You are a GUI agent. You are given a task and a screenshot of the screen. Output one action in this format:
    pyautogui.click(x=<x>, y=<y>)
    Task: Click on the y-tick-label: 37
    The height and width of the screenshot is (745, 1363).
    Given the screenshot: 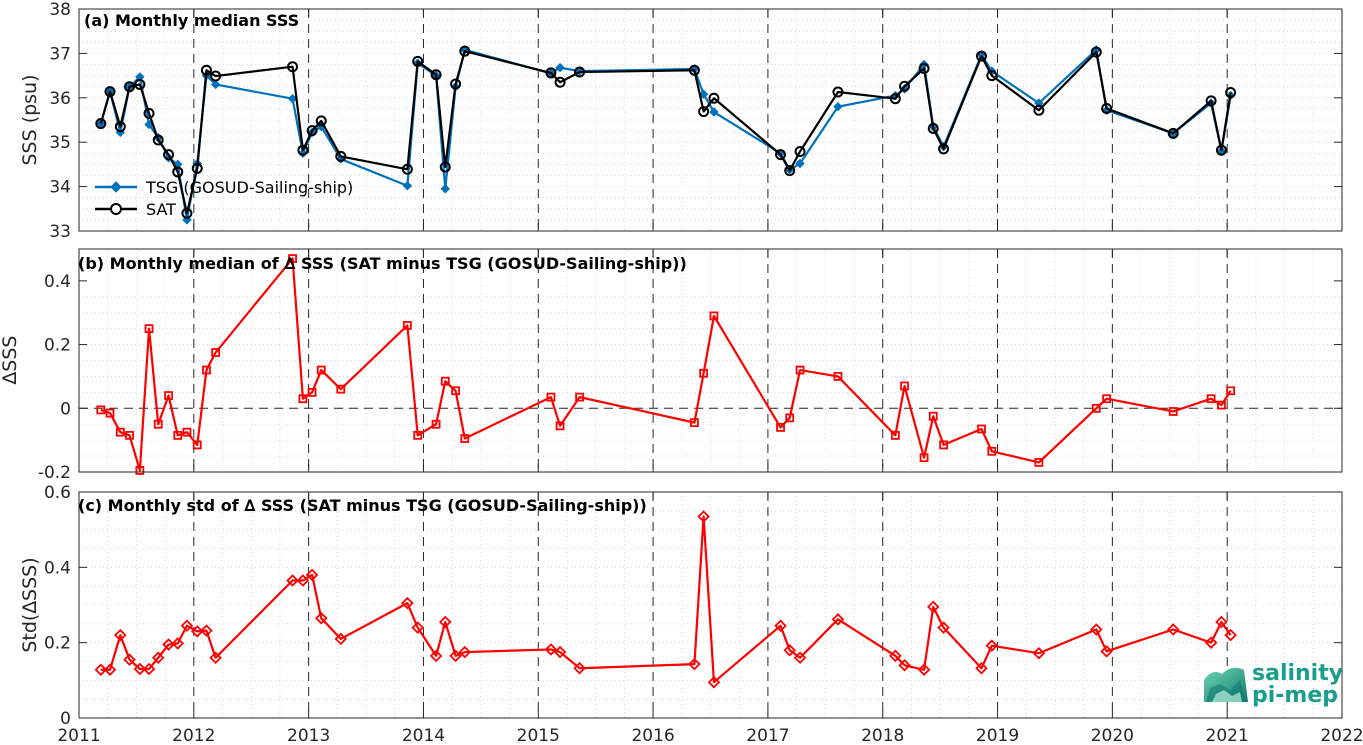 What is the action you would take?
    pyautogui.click(x=60, y=54)
    